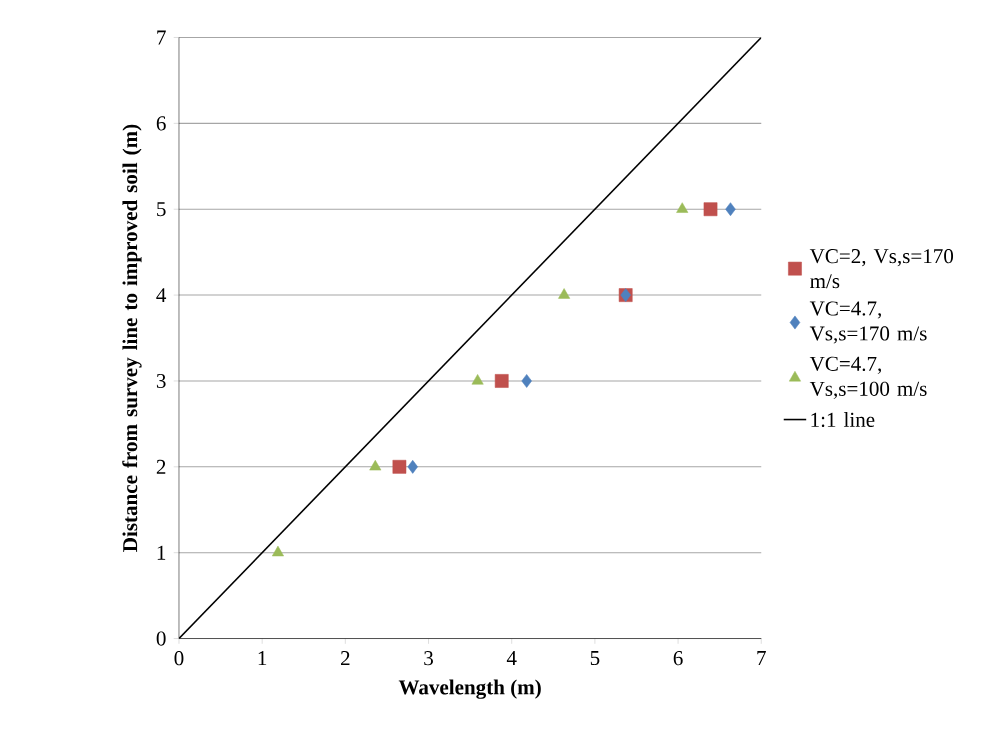 This screenshot has width=1008, height=754. Describe the element at coordinates (868, 377) in the screenshot. I see `legend-label: VC=4.7, Vs,s=100 m/s` at that location.